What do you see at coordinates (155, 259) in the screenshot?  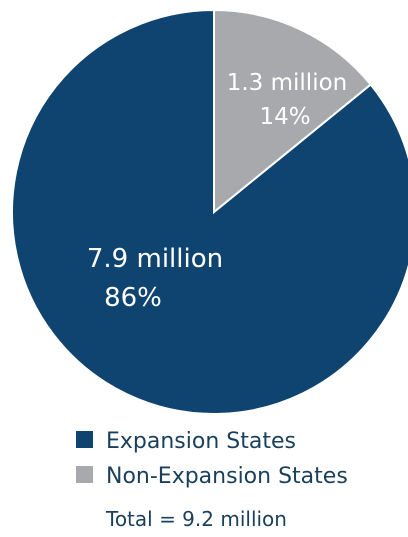 I see `slice-value-label-expansion: 7.9 million` at bounding box center [155, 259].